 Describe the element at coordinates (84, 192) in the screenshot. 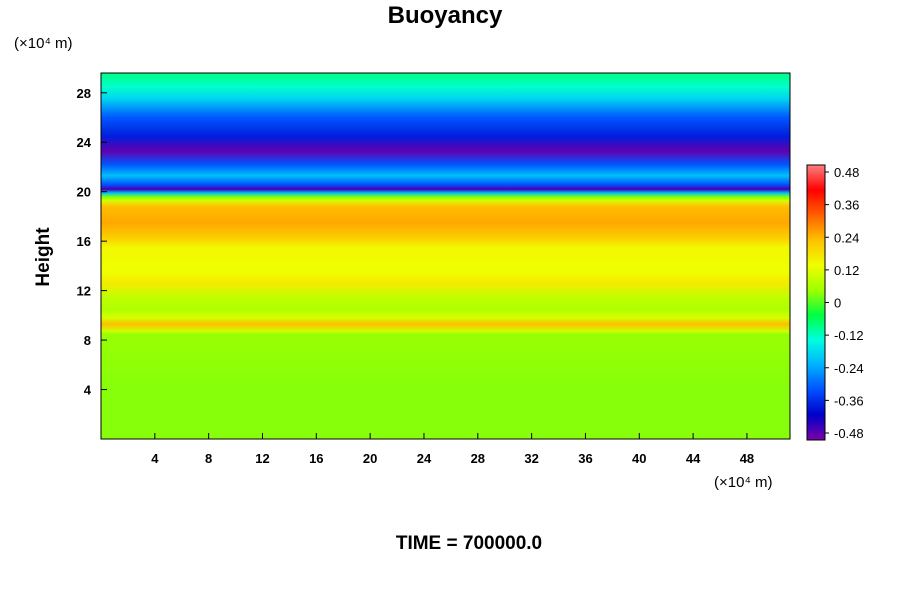

I see `y-tick-label: 20` at that location.